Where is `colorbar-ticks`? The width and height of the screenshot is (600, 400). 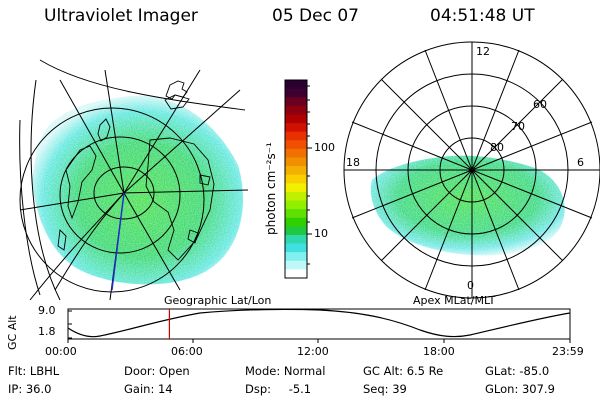
colorbar-ticks is located at coordinates (309, 175).